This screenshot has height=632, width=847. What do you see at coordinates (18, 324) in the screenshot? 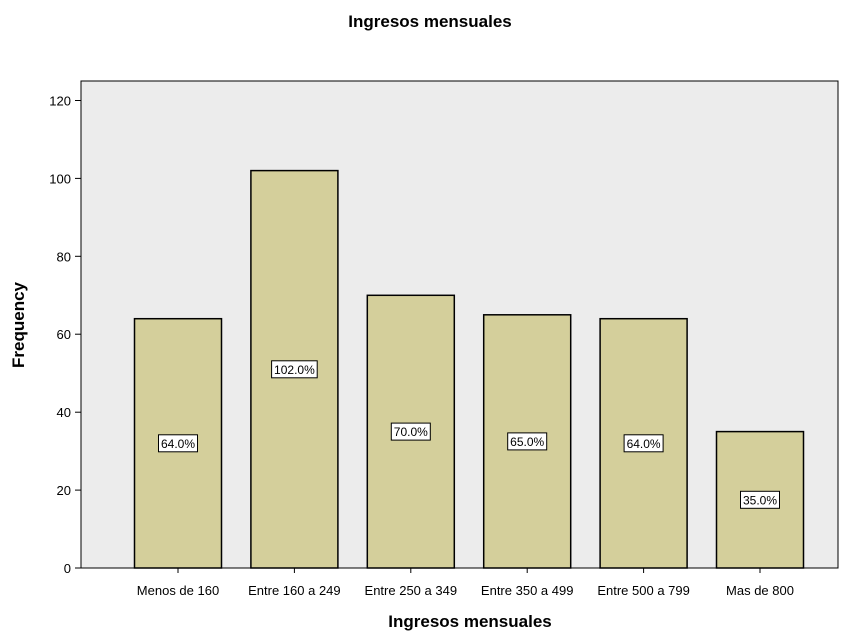
I see `y-axis-title: Frequency` at bounding box center [18, 324].